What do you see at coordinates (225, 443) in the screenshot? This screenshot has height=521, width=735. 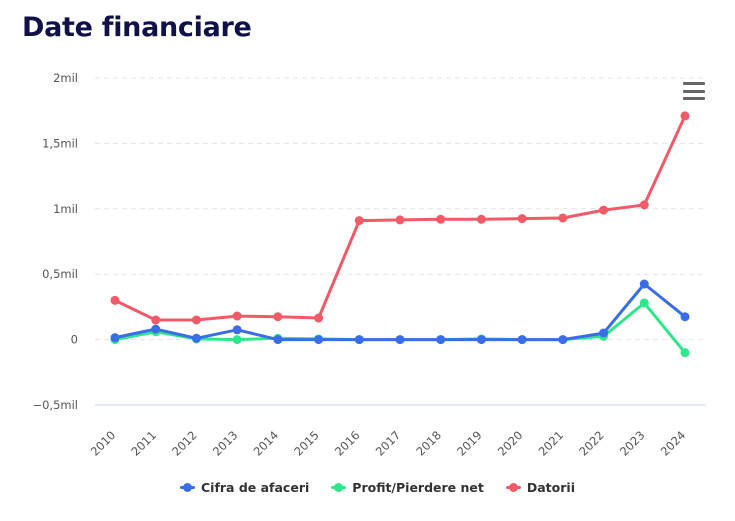 I see `x-tick-label: 2013` at bounding box center [225, 443].